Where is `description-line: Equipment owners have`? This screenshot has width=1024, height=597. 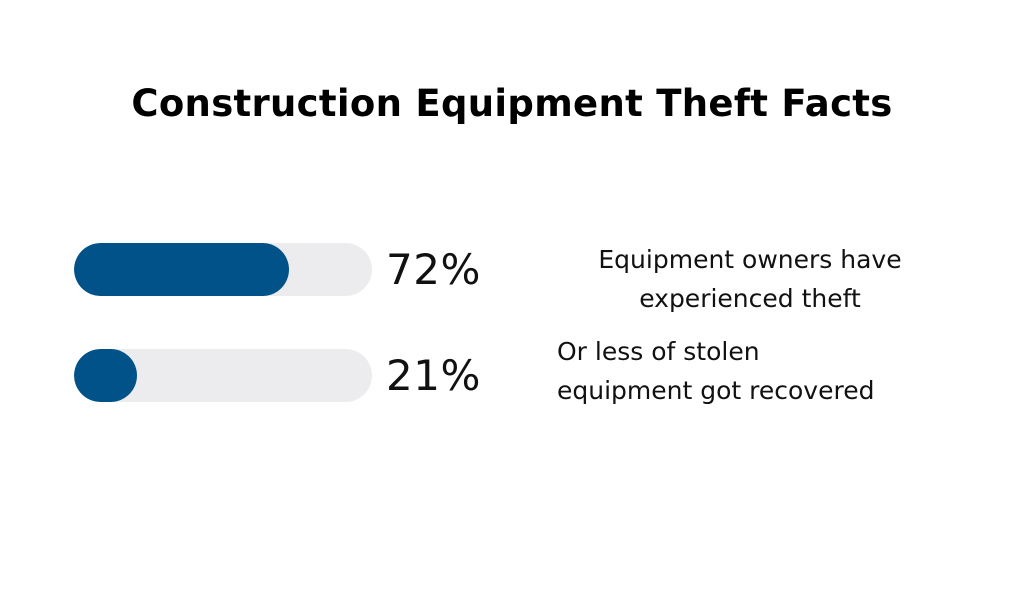
description-line: Equipment owners have is located at coordinates (750, 259).